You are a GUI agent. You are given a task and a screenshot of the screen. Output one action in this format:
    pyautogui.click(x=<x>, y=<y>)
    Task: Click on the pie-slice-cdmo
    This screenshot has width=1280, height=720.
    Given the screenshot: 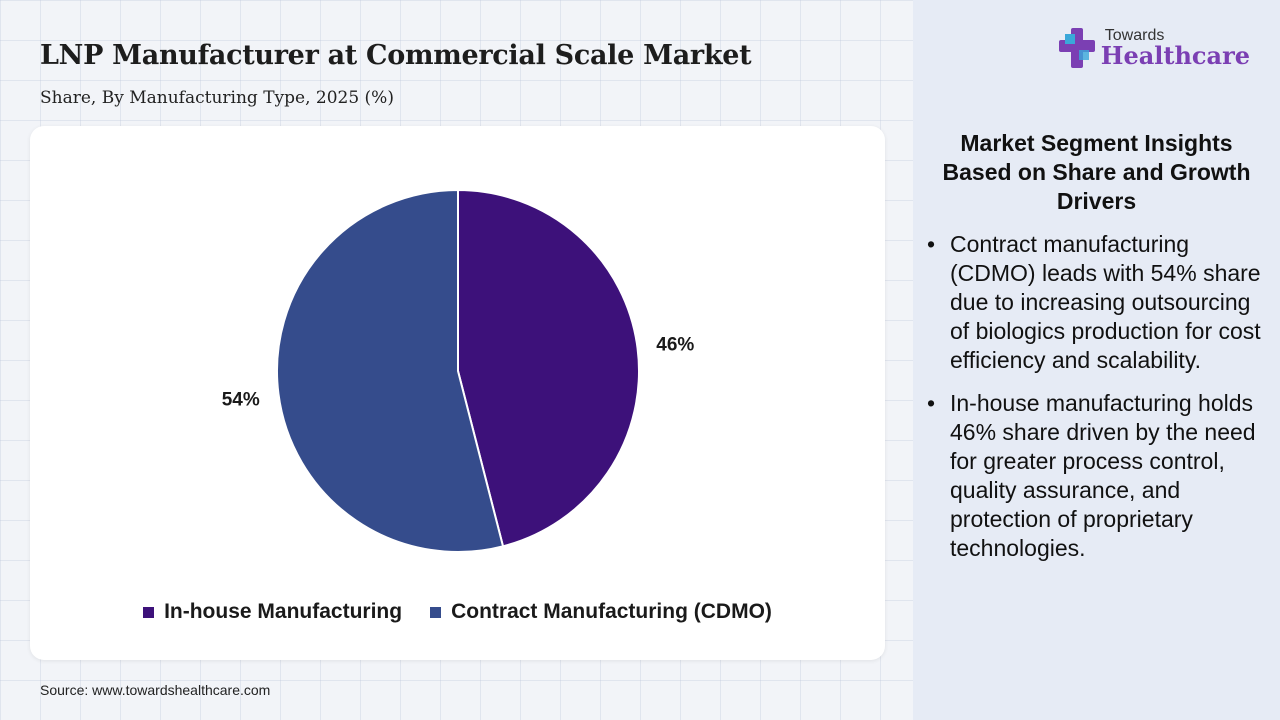 What is the action you would take?
    pyautogui.click(x=390, y=370)
    